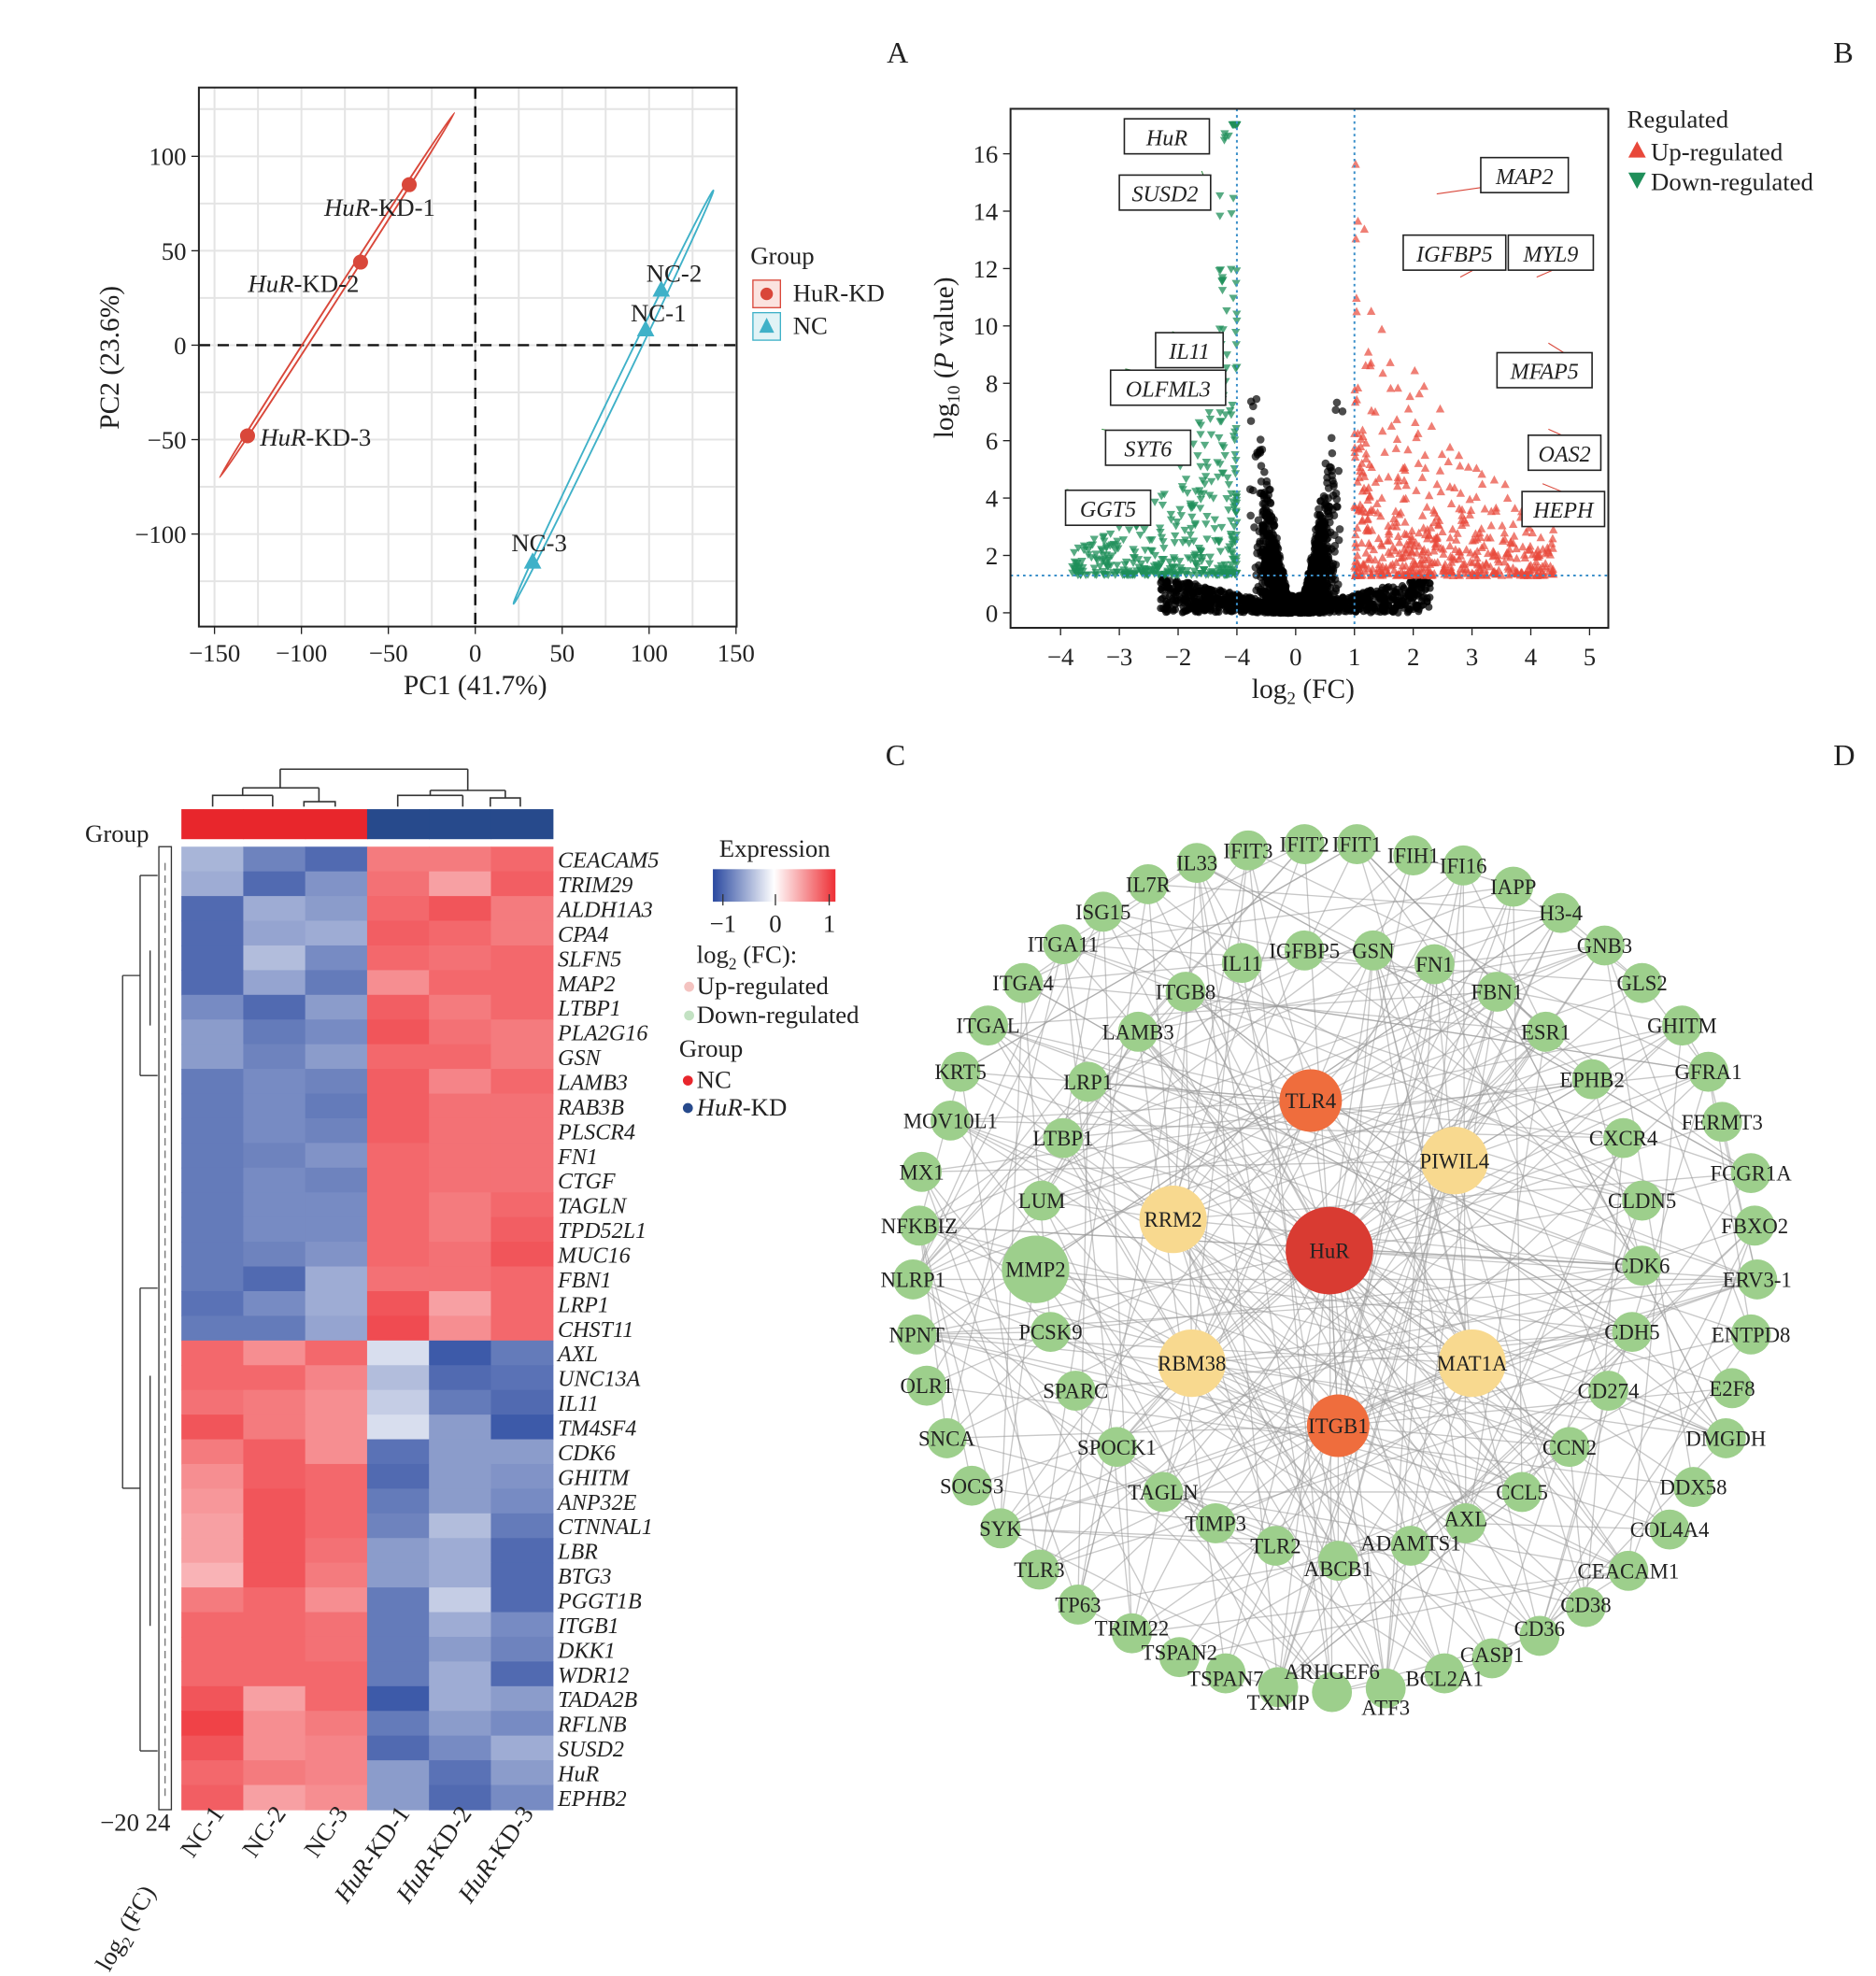  I want to click on row-label: MUC16, so click(594, 1256).